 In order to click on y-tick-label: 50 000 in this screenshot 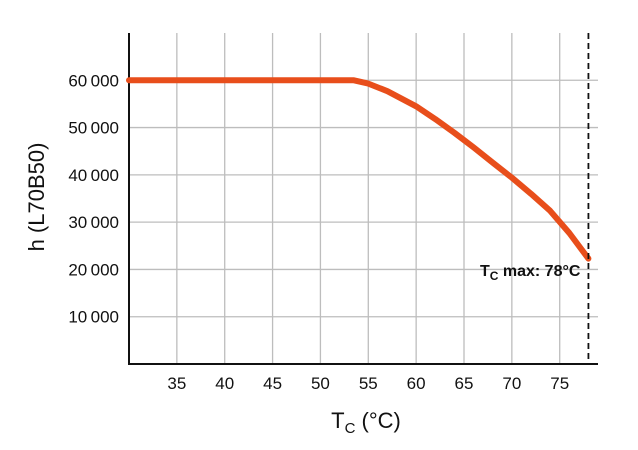, I will do `click(93, 128)`.